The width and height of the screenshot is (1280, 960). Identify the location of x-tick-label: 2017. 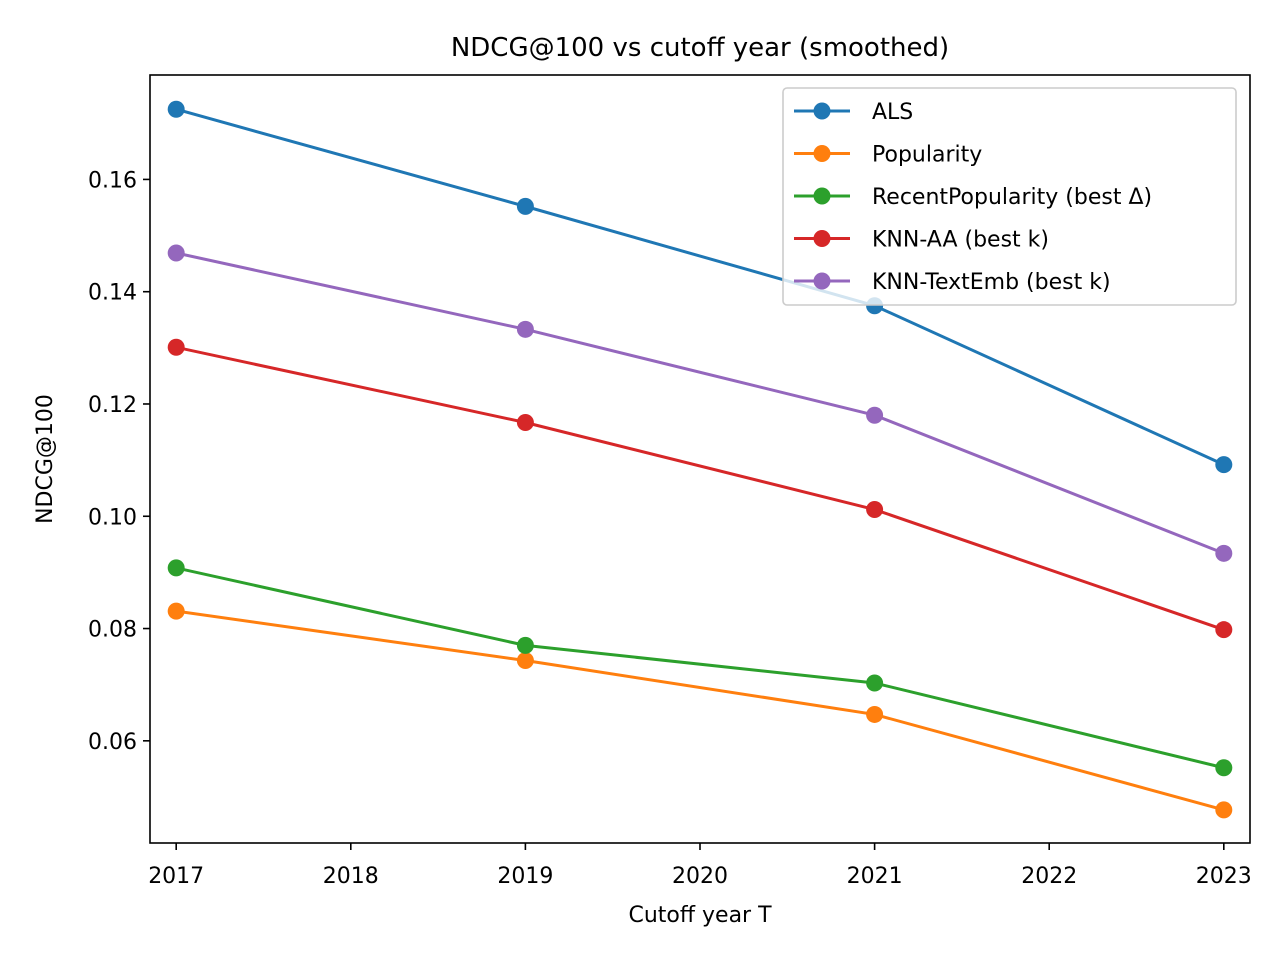
(176, 876).